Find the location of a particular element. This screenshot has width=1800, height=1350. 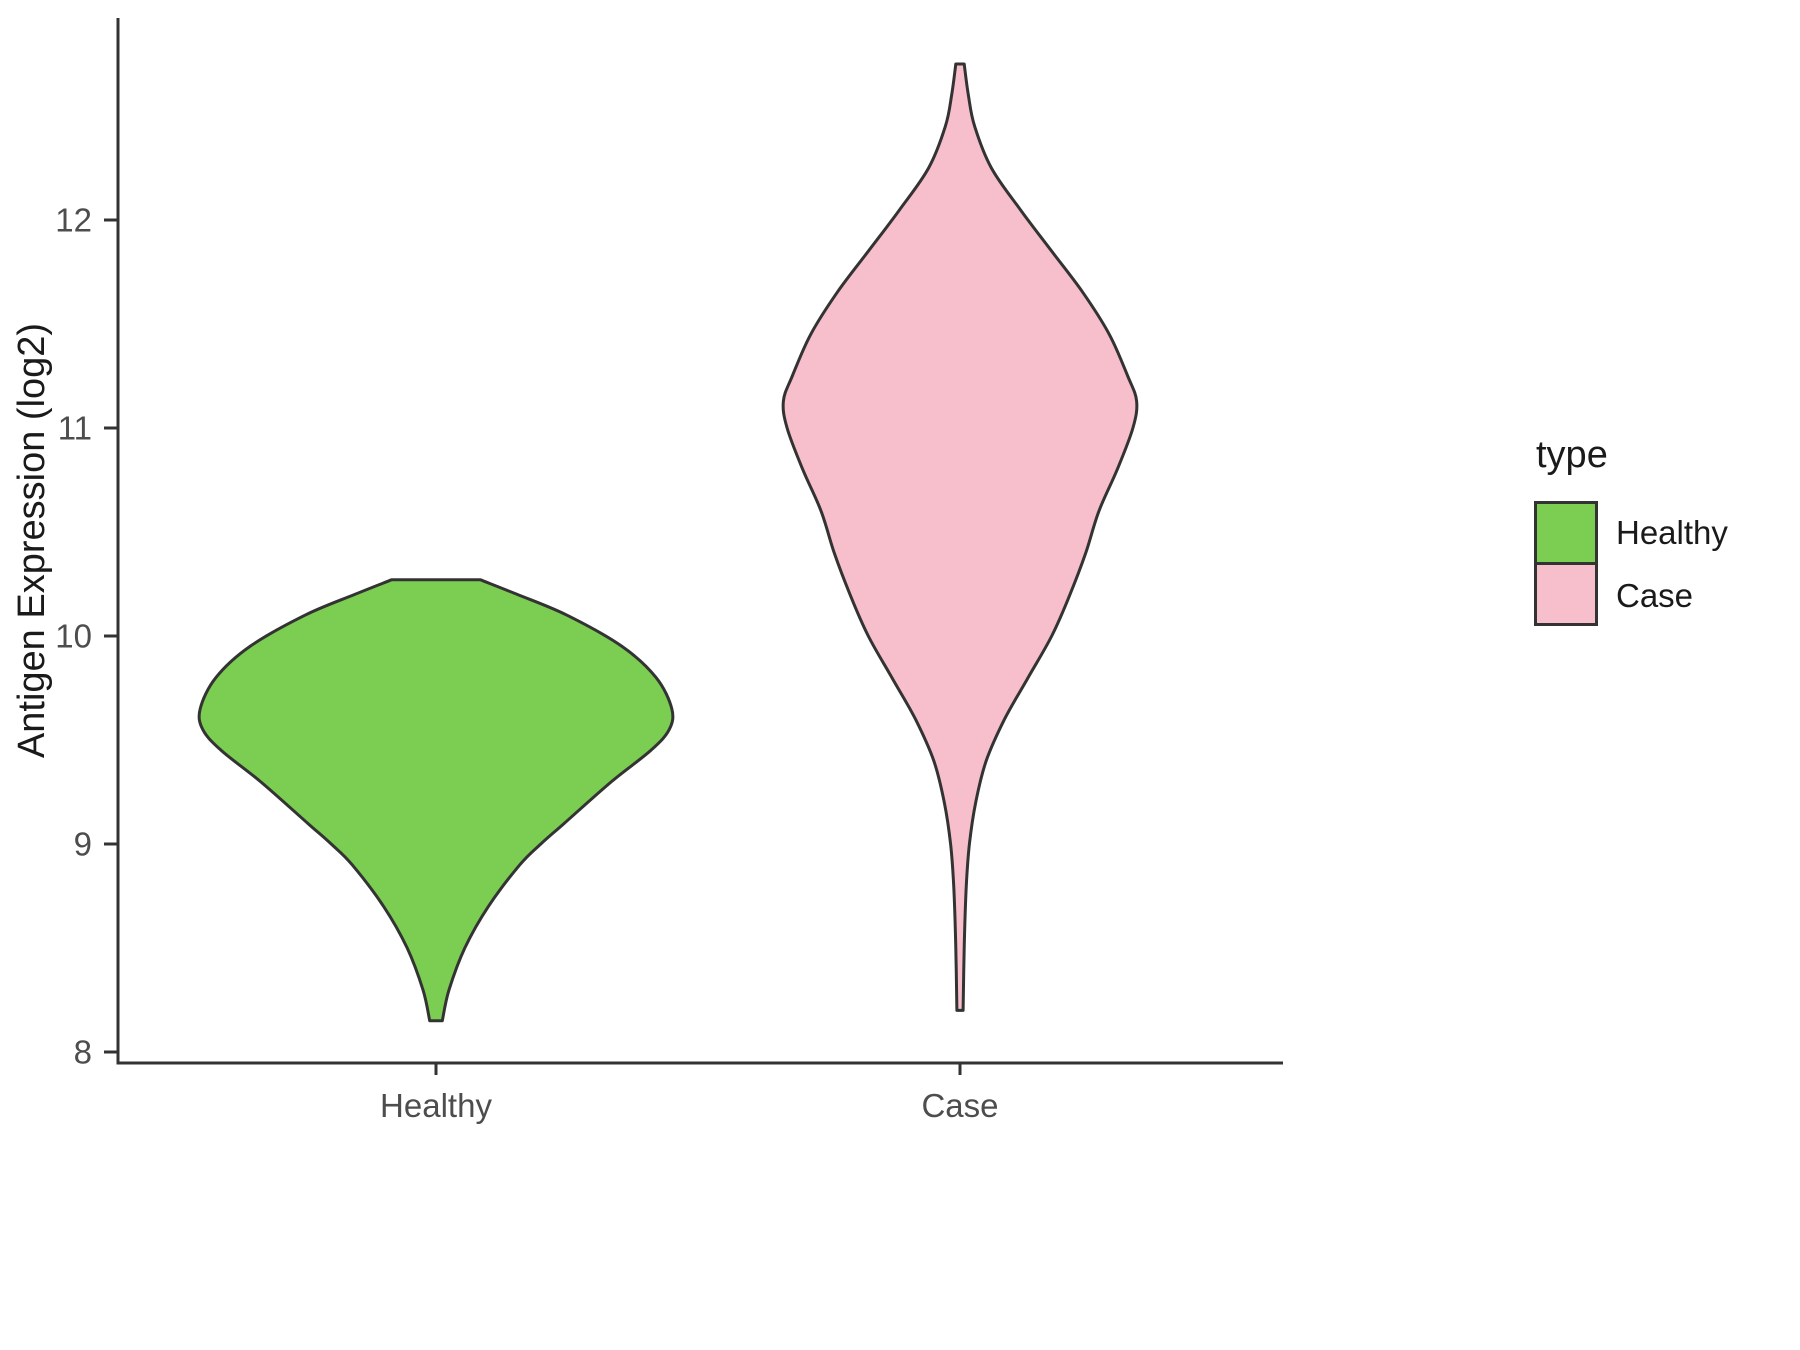

legend-label-case: Case is located at coordinates (1655, 595).